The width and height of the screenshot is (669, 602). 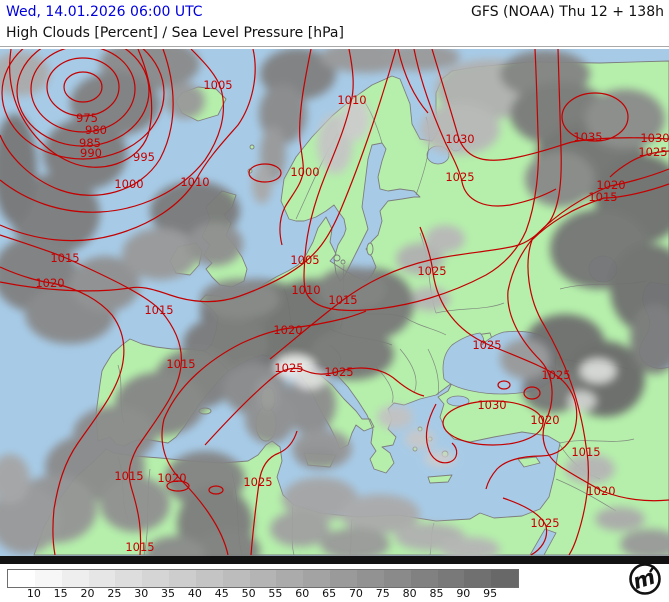 I want to click on isobar-label: 990, so click(x=91, y=153).